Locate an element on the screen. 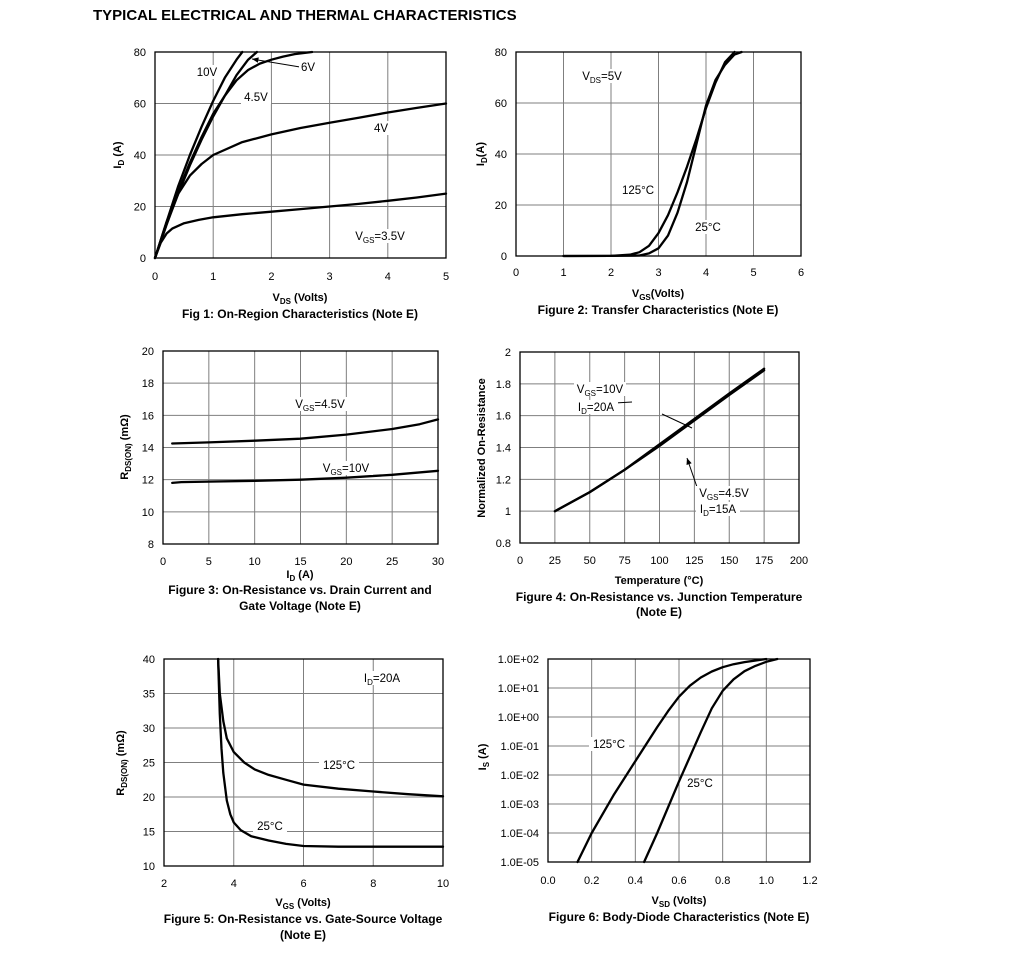  fig5-x-axis-title: VGS (Volts) is located at coordinates (303, 904).